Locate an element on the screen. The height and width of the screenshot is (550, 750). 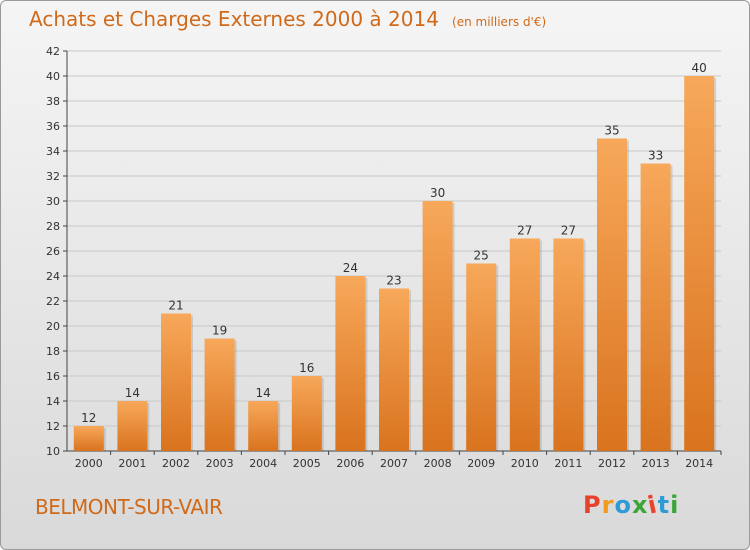
x-tick-label: 2010 is located at coordinates (525, 463).